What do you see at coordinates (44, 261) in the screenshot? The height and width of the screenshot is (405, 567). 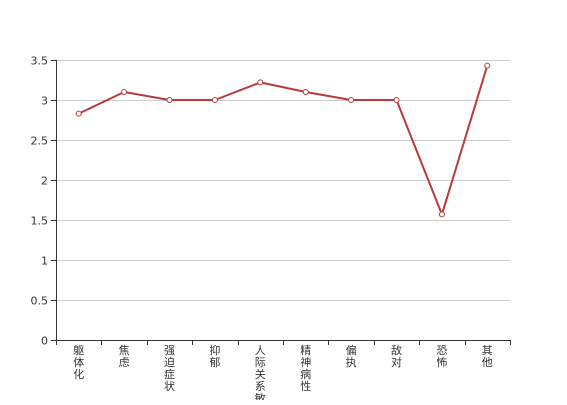 I see `y-tick-label: 1` at bounding box center [44, 261].